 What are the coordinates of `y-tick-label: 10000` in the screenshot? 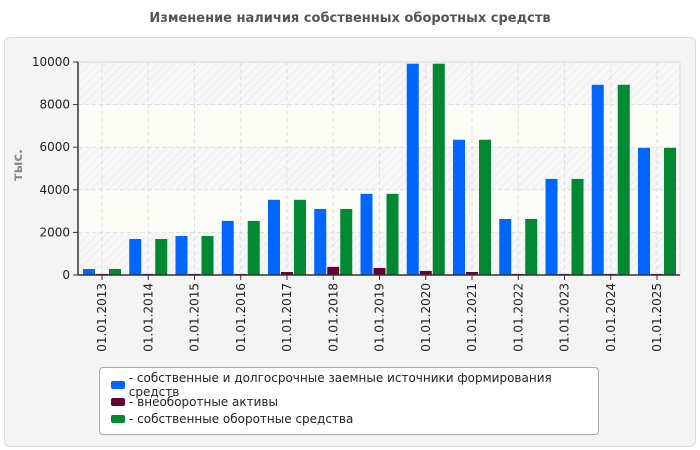 It's located at (51, 62).